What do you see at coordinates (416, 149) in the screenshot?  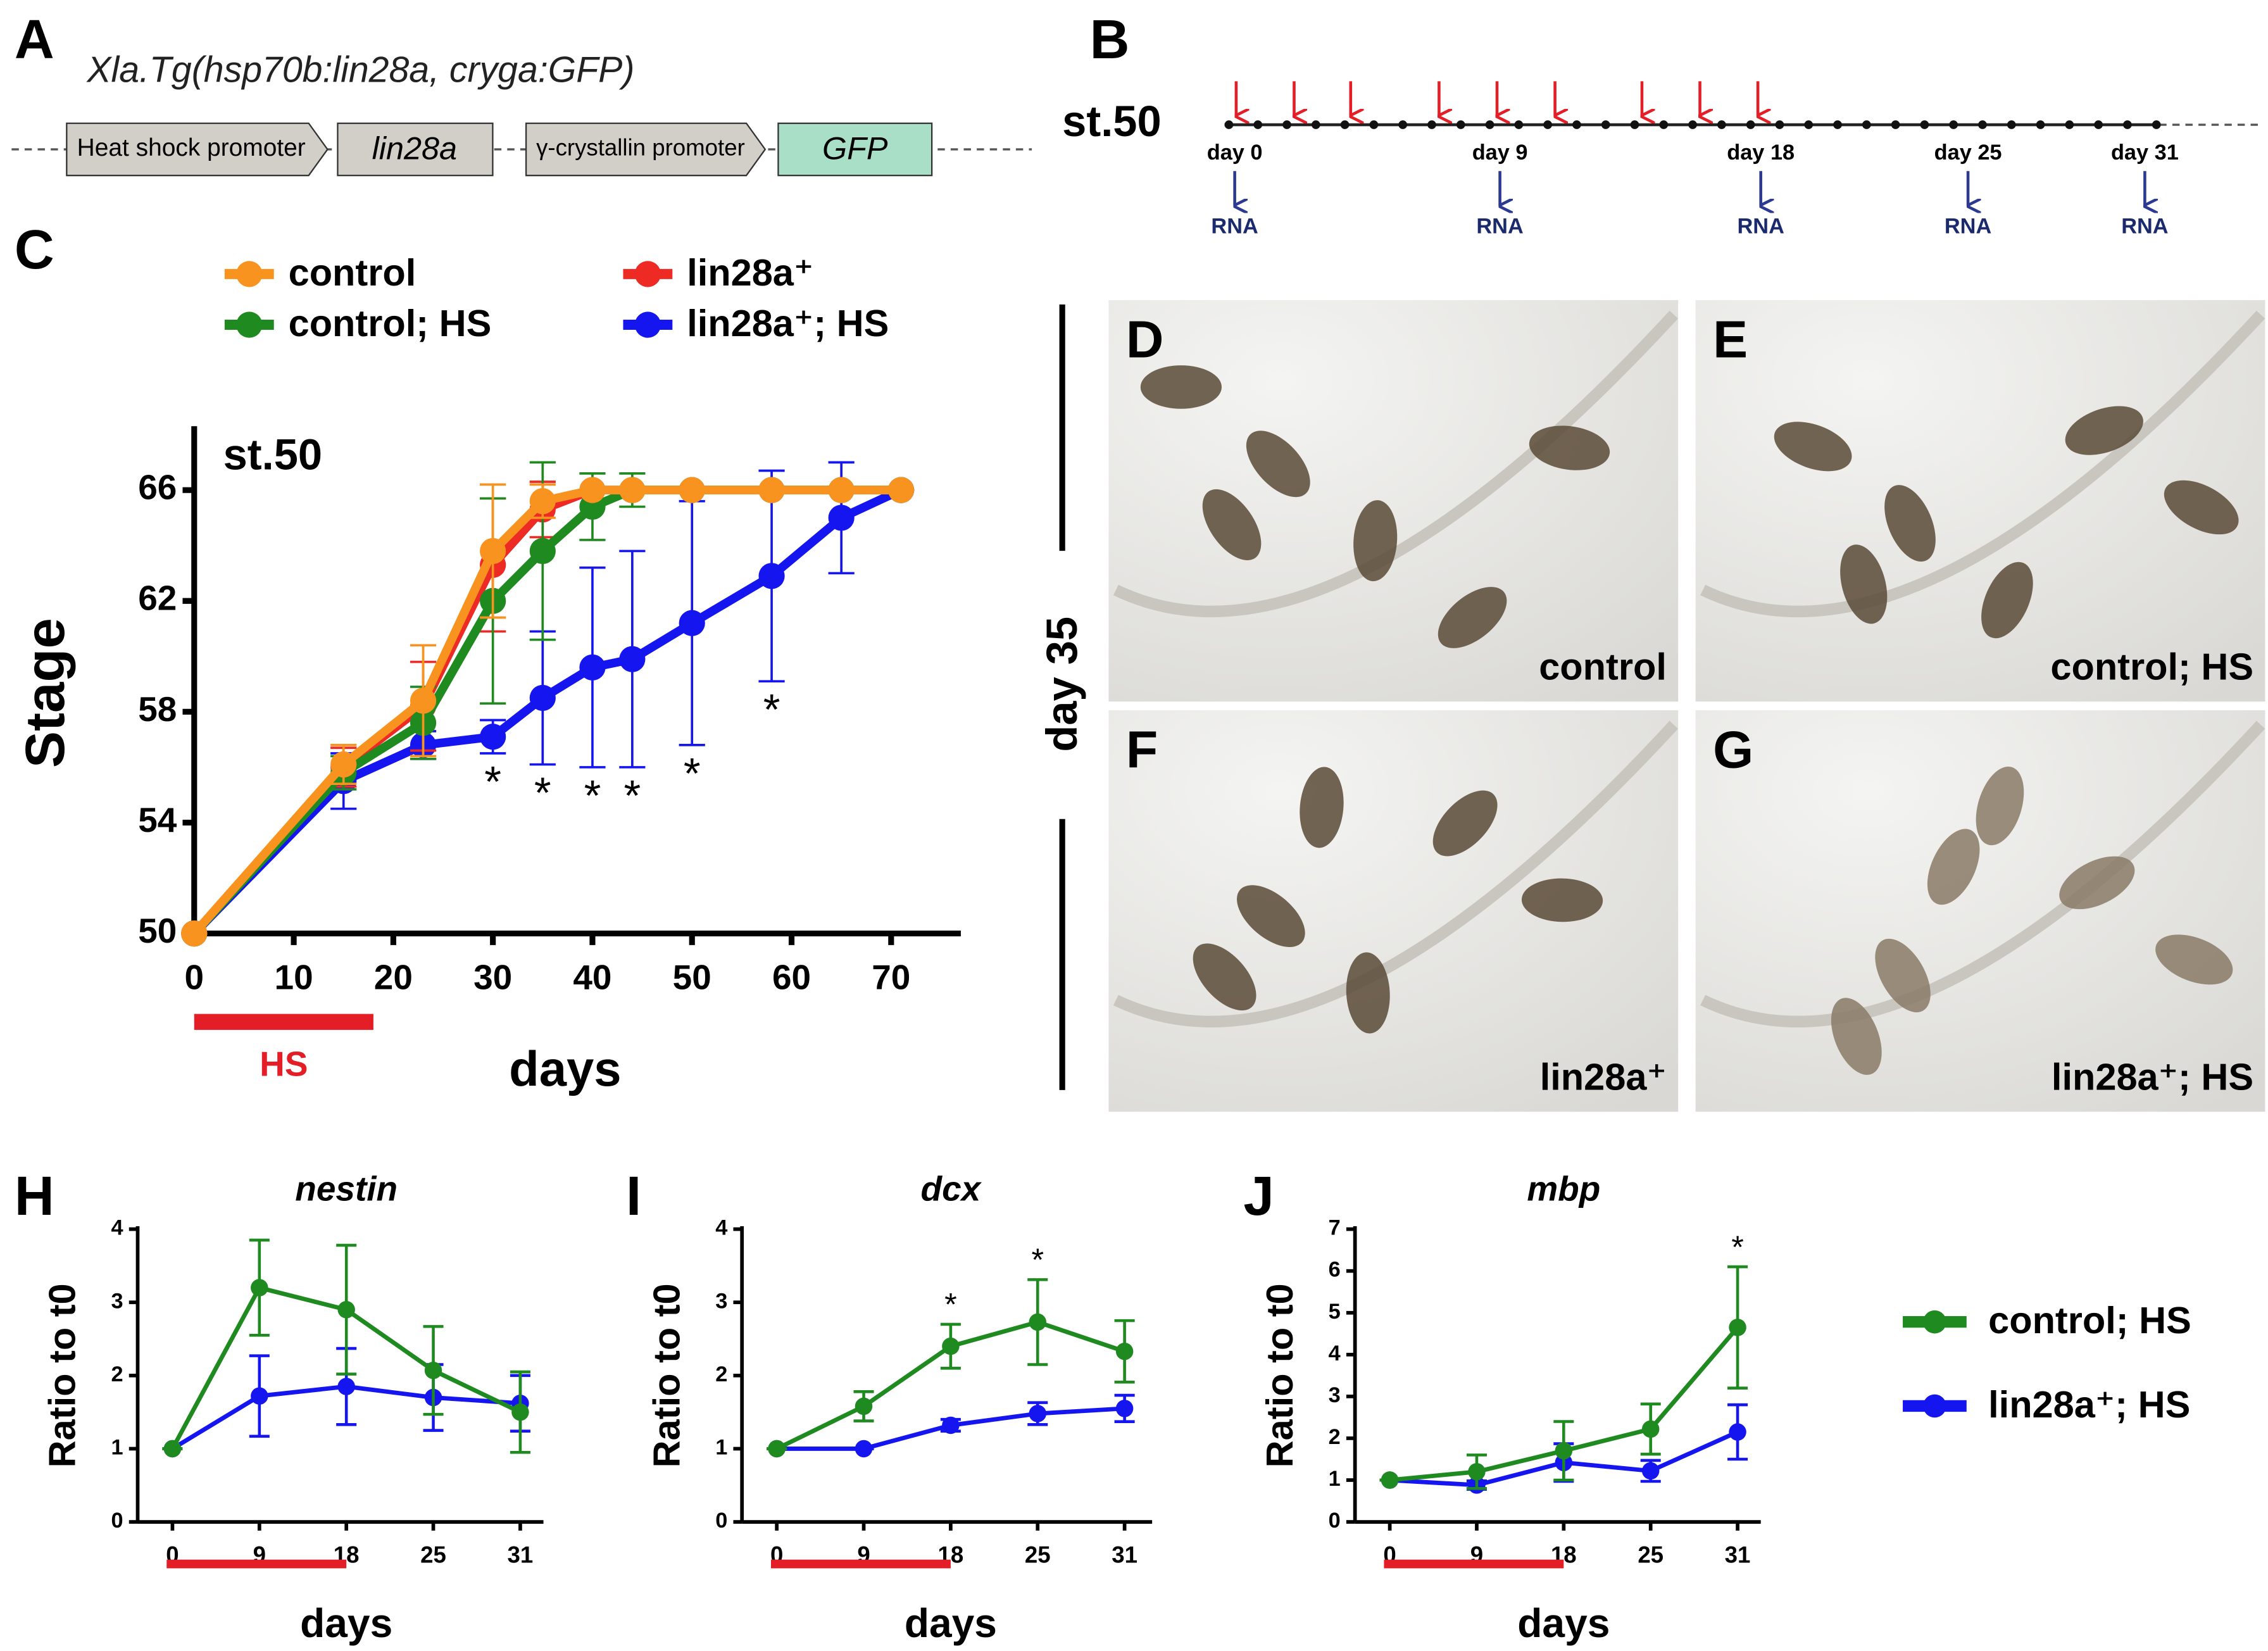 I see `gene-box` at bounding box center [416, 149].